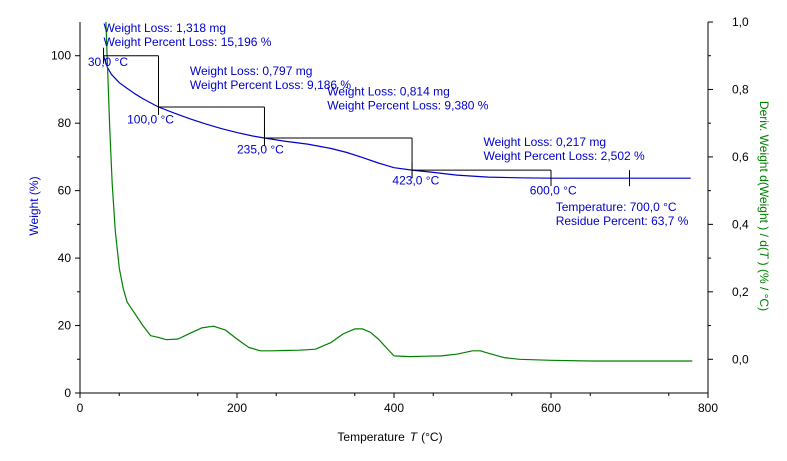 The width and height of the screenshot is (787, 461). I want to click on y-right-tick-label: 0,4, so click(740, 224).